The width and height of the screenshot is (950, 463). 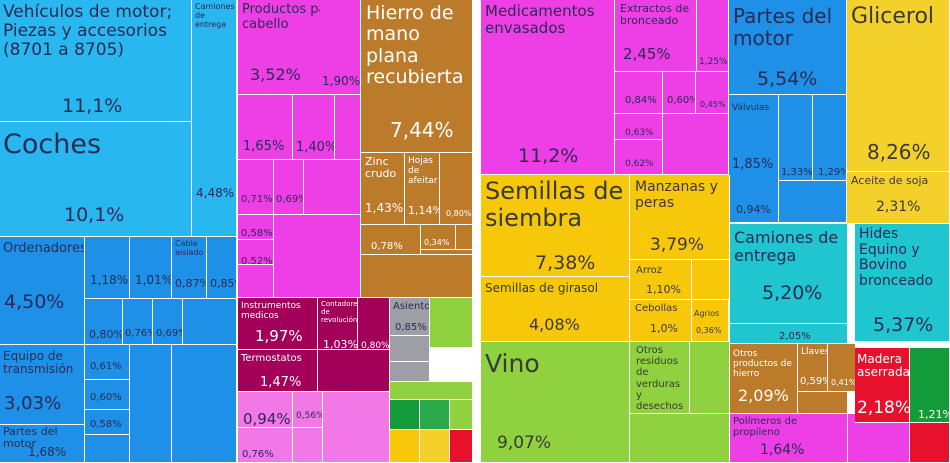 What do you see at coordinates (30, 438) in the screenshot?
I see `treemap-cell-label: Partes del motor` at bounding box center [30, 438].